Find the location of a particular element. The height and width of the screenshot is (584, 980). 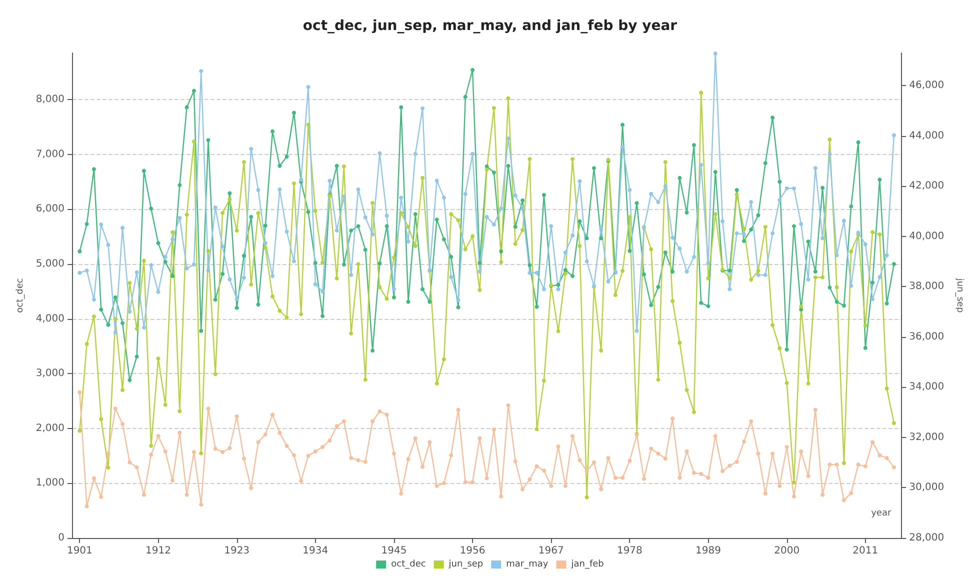

y2-axis-title: jun_sep is located at coordinates (959, 295).